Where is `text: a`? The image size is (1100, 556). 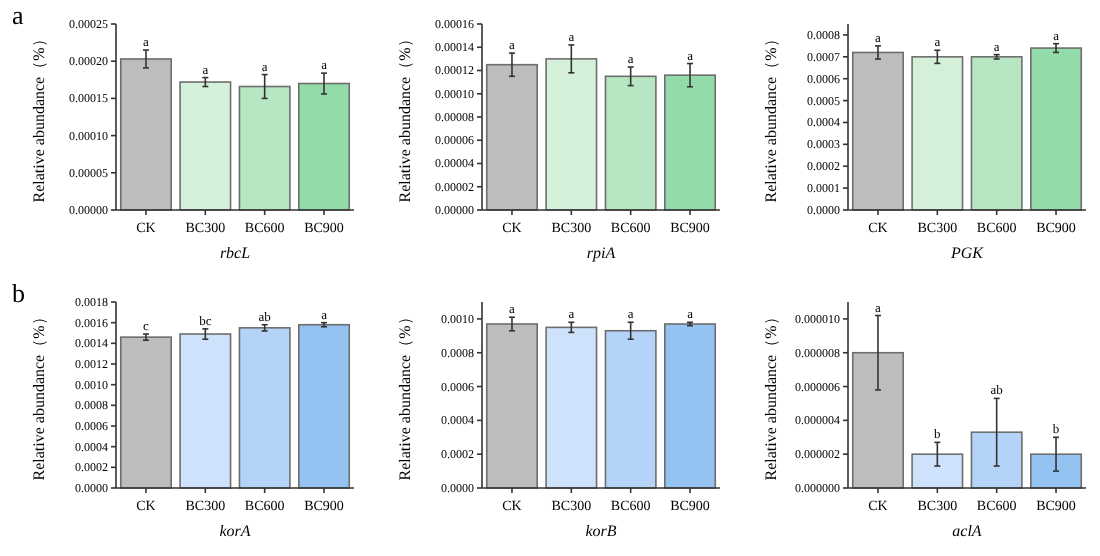 text: a is located at coordinates (18, 15).